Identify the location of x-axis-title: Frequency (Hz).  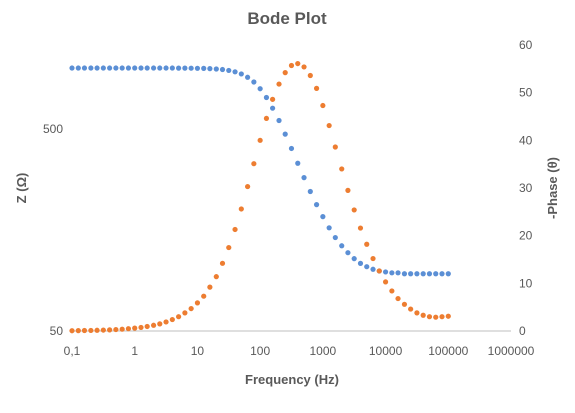
(292, 379).